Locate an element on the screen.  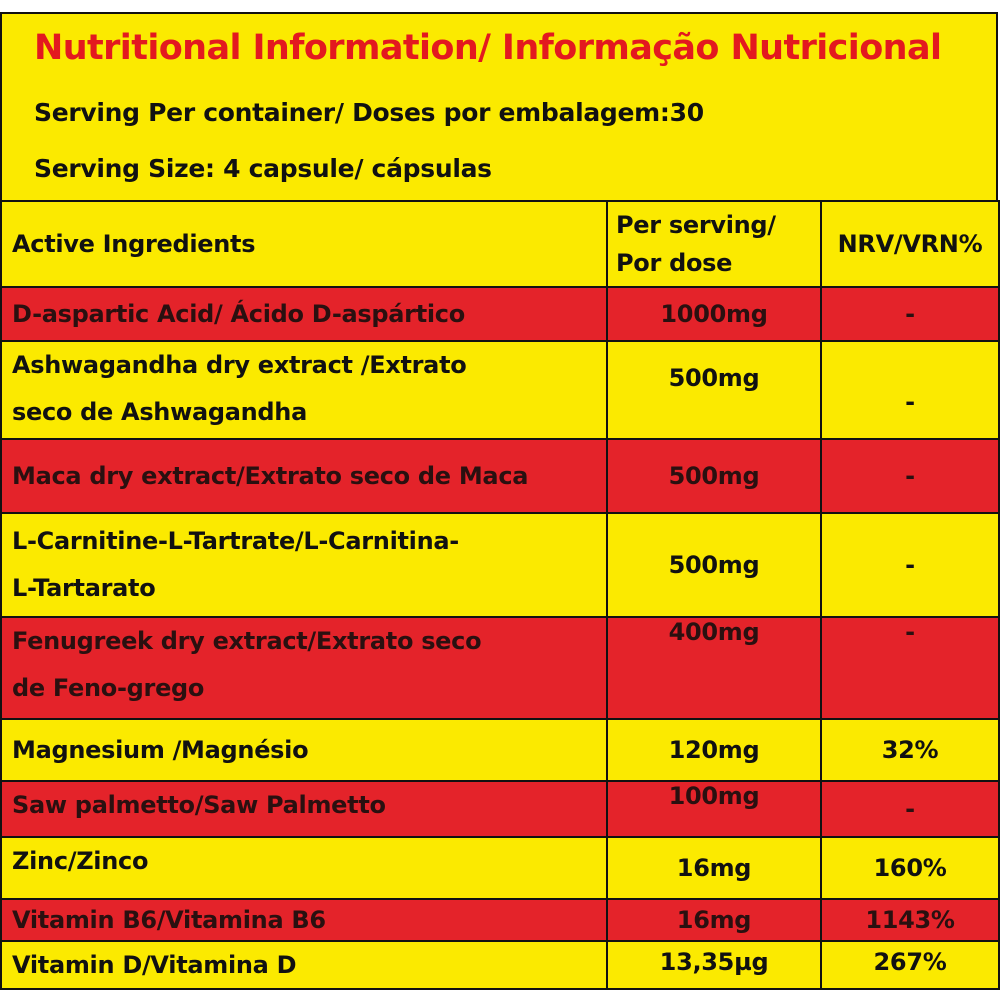
ingredient-name: Magnesium /Magnésio is located at coordinates (304, 750).